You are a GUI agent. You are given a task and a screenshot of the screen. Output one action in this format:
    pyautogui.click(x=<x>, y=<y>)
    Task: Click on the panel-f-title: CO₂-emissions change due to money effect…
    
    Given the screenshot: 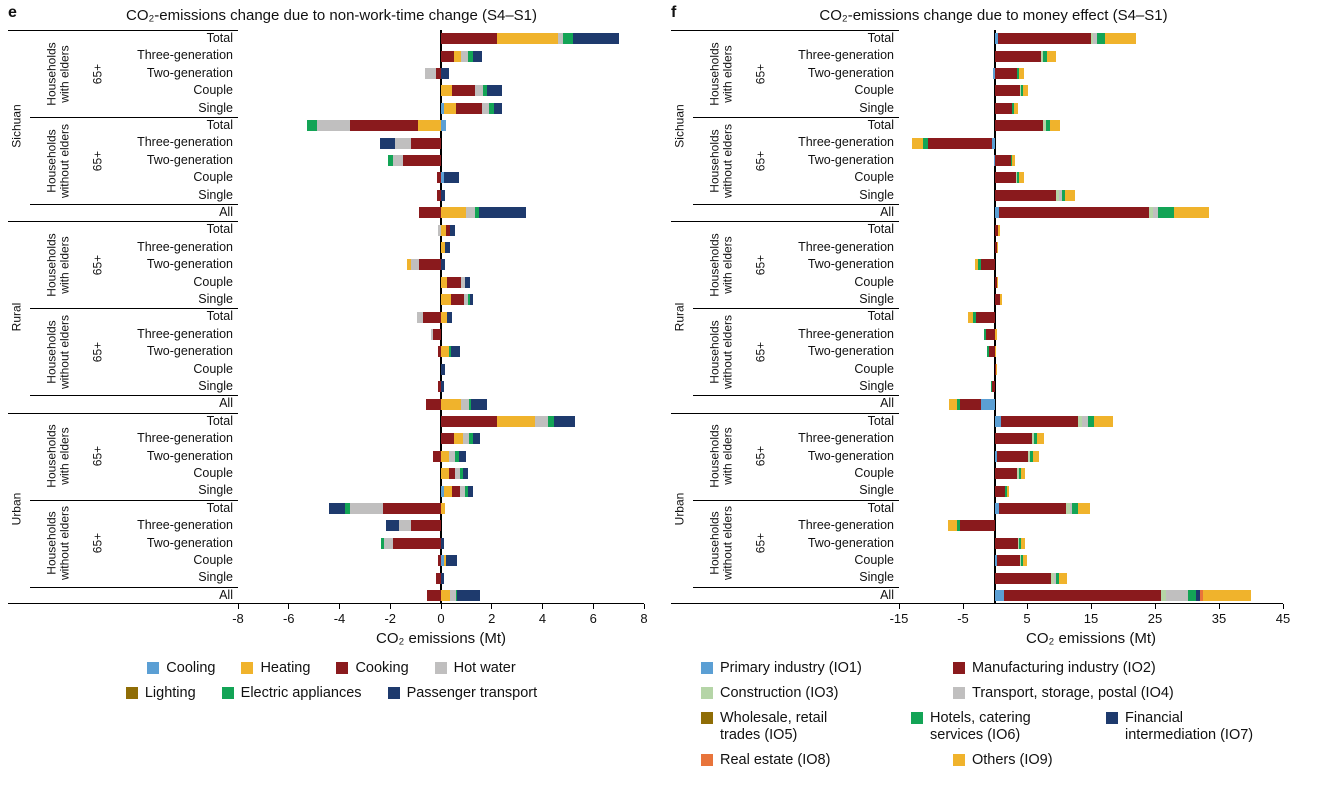 What is the action you would take?
    pyautogui.click(x=993, y=15)
    